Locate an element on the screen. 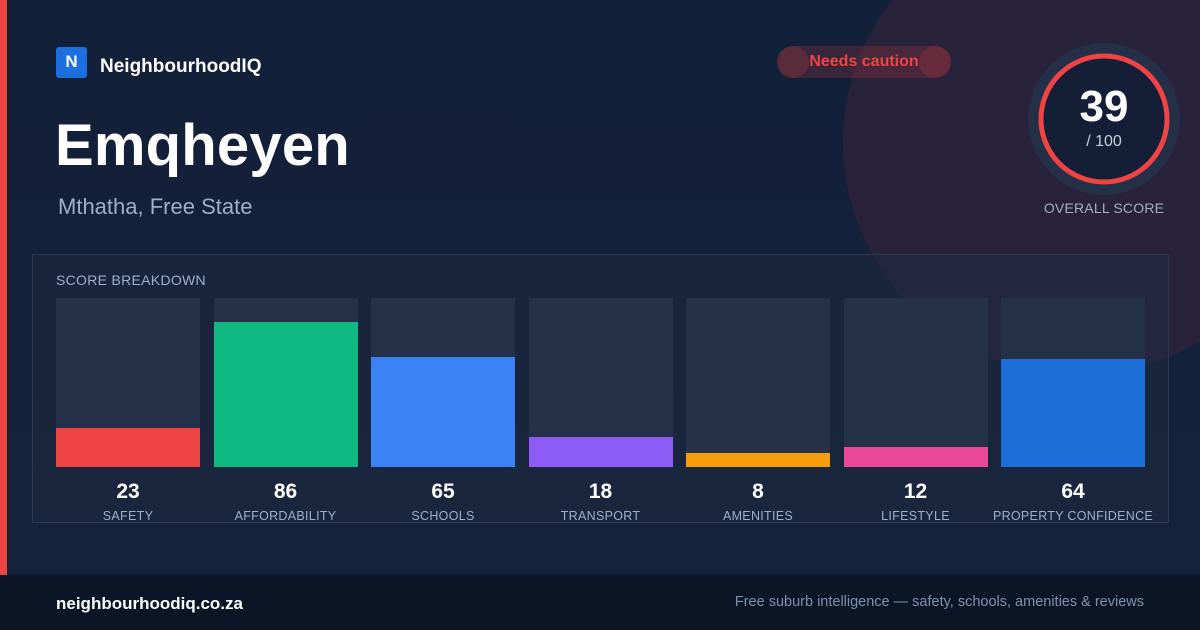 This screenshot has height=630, width=1200. bar-label-safety: SAFETY is located at coordinates (128, 516).